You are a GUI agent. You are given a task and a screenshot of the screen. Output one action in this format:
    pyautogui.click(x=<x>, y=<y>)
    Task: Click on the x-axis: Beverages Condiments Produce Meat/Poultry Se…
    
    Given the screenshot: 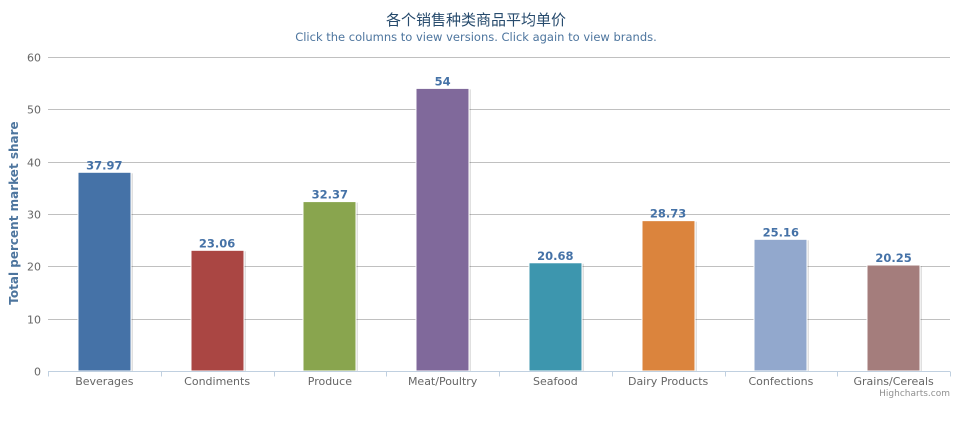 What is the action you would take?
    pyautogui.click(x=499, y=379)
    